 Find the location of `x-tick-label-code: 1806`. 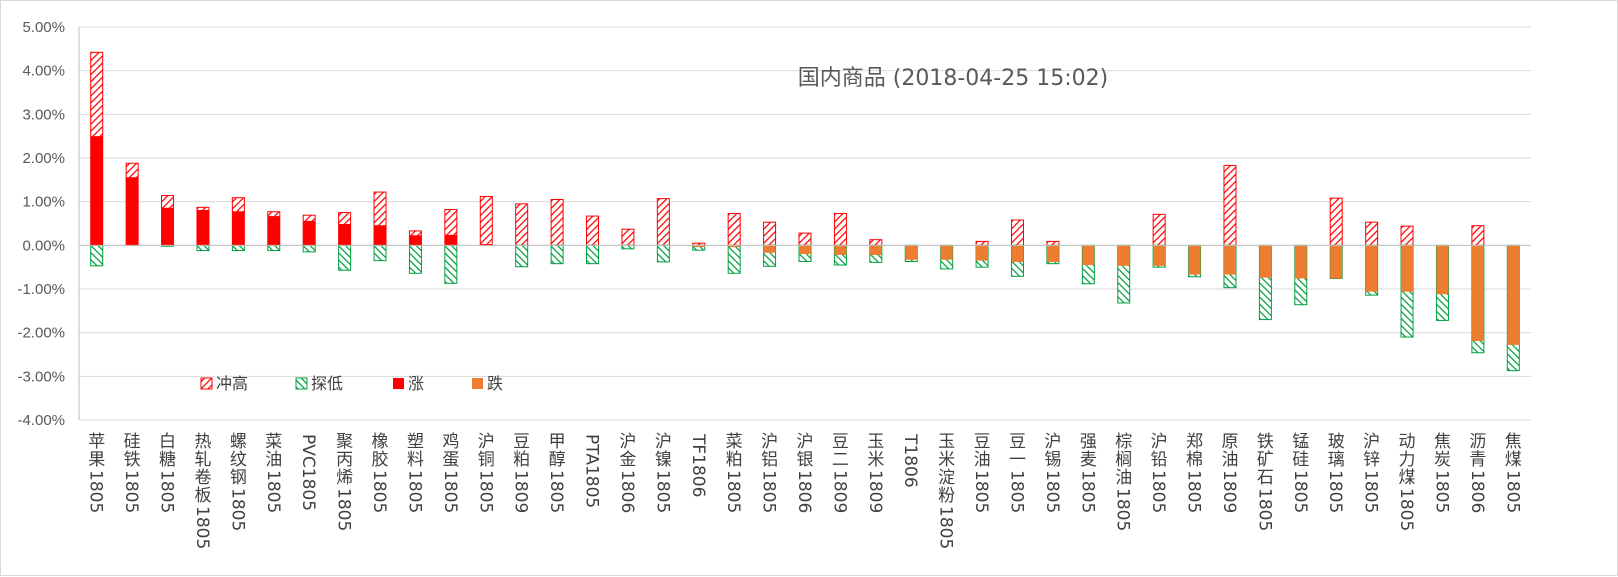

x-tick-label-code: 1806 is located at coordinates (1477, 491).